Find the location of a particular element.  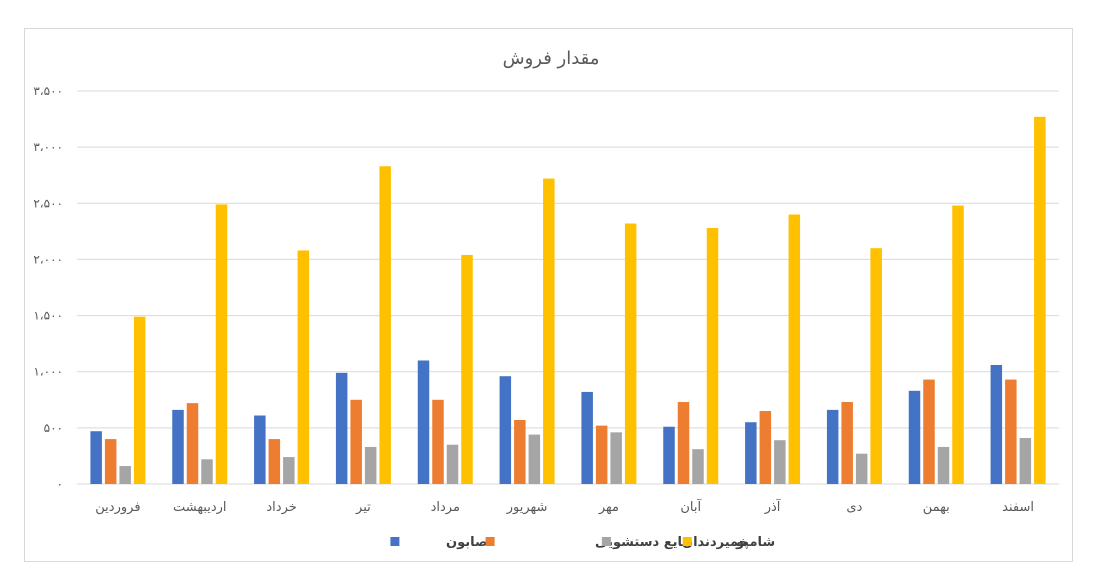

y-tick-label: ۳،۰۰۰ is located at coordinates (48, 147).